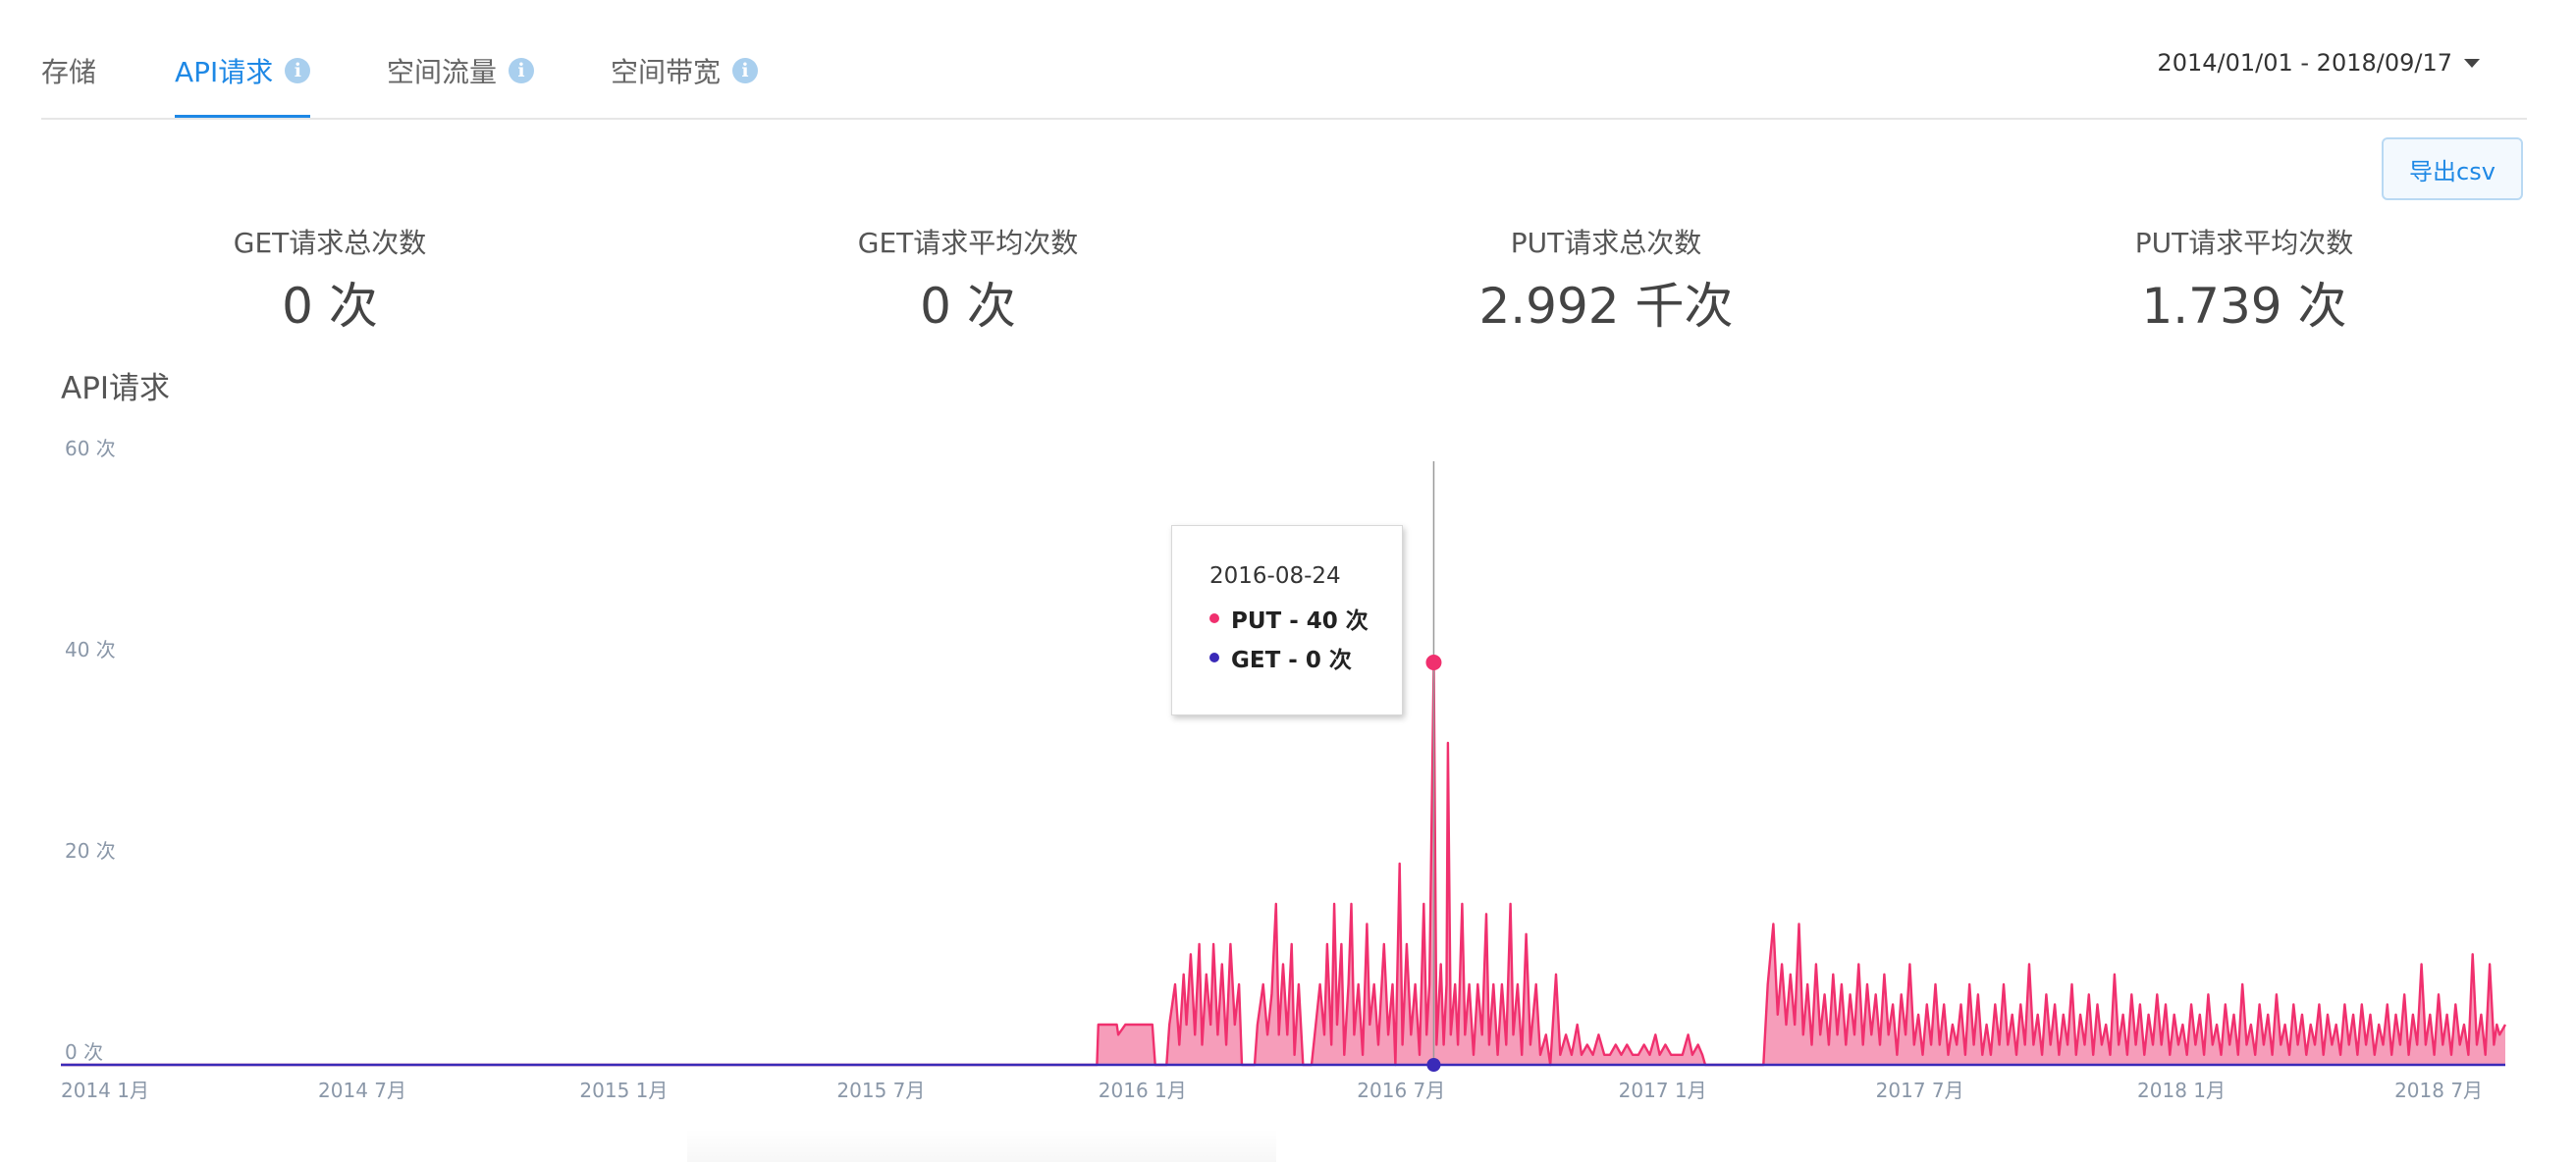 This screenshot has width=2576, height=1162. Describe the element at coordinates (1299, 621) in the screenshot. I see `tooltip-put-text: PUT - 40 次` at that location.